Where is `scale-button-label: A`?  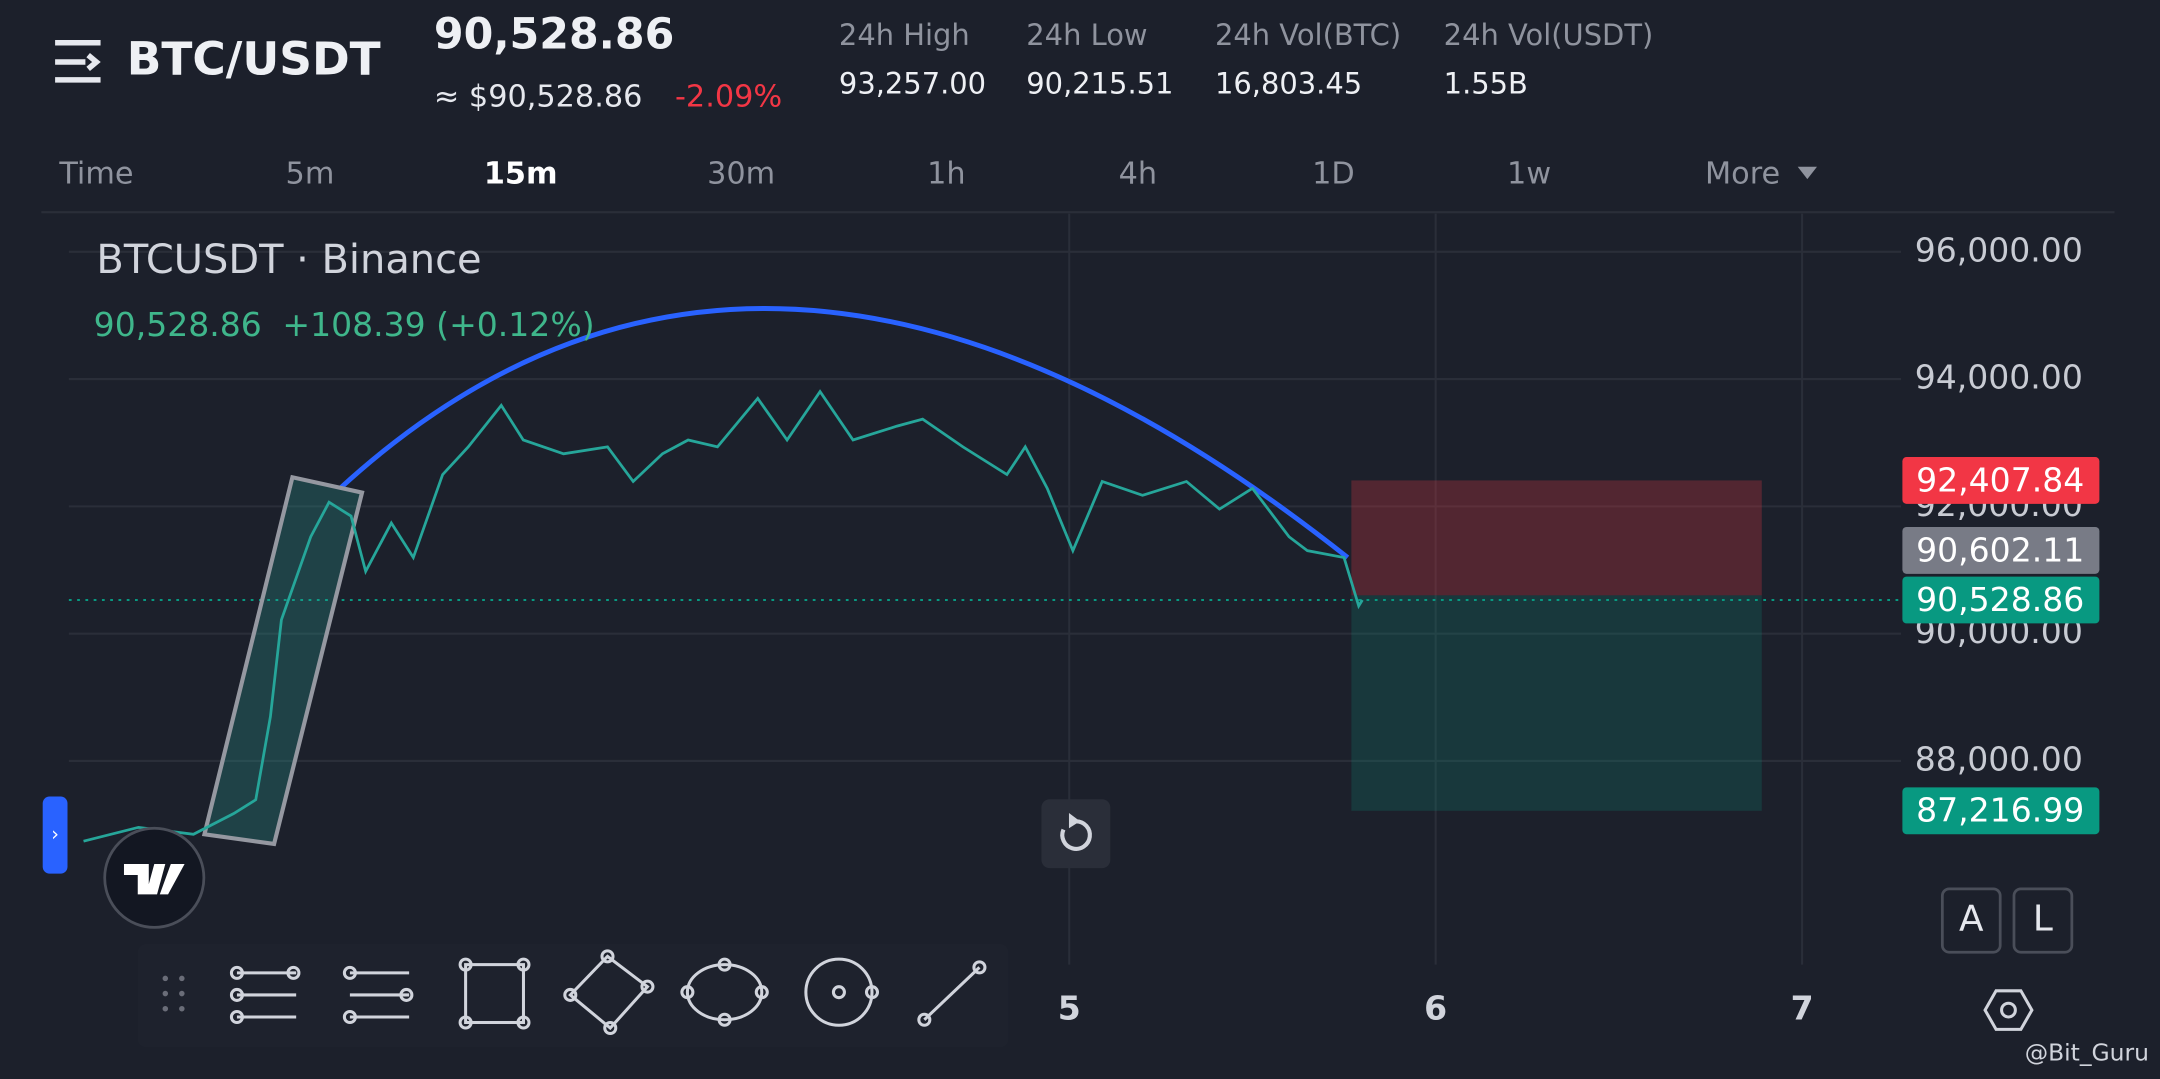
scale-button-label: A is located at coordinates (1971, 919).